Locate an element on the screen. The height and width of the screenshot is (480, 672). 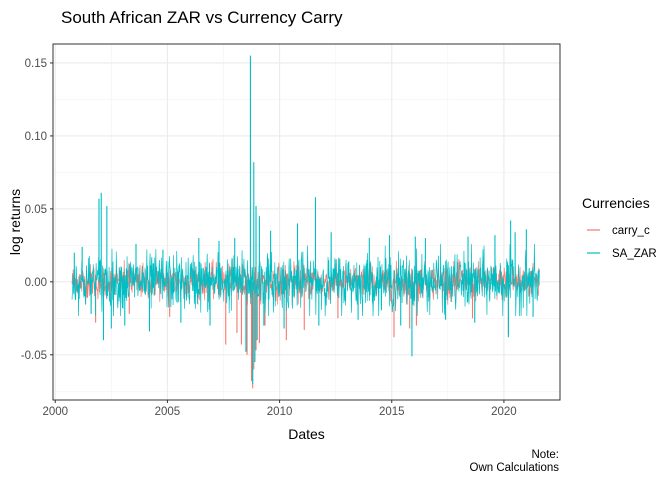
y-axis: -0.05 0.00 0.05 0.10 0.15 is located at coordinates (37, 210).